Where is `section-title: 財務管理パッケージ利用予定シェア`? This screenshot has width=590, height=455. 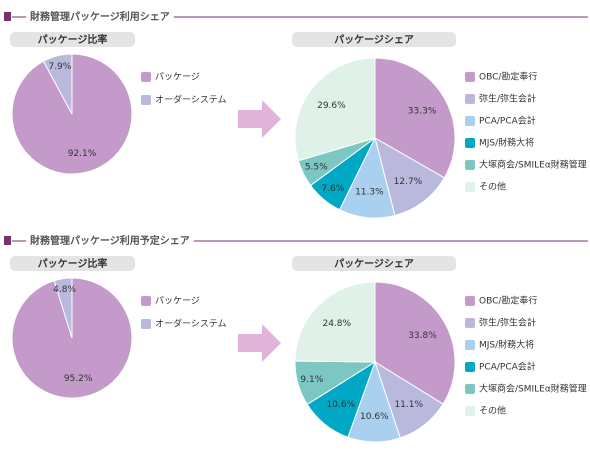 section-title: 財務管理パッケージ利用予定シェア is located at coordinates (109, 240).